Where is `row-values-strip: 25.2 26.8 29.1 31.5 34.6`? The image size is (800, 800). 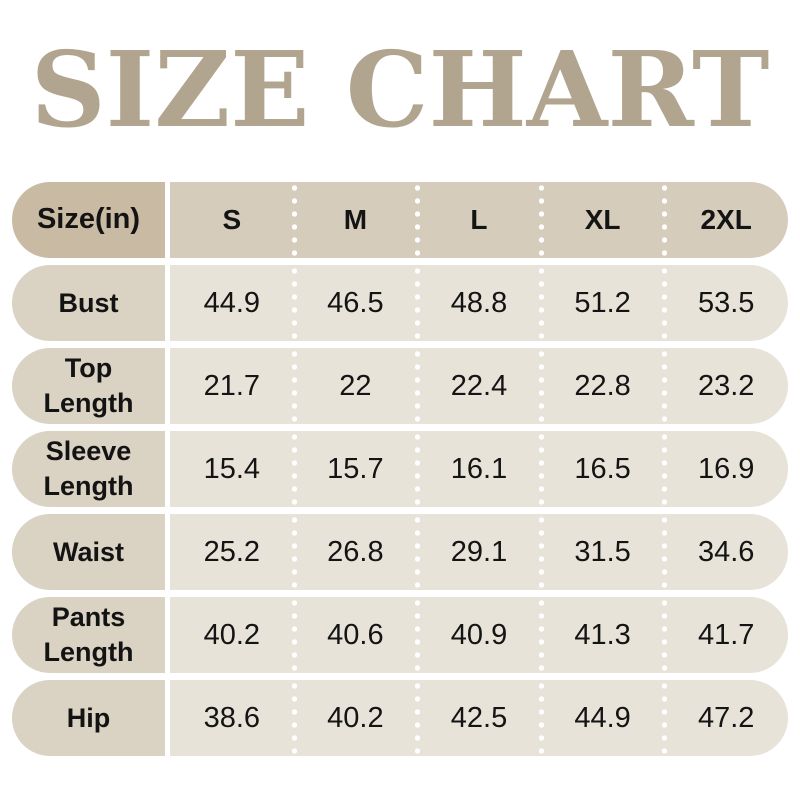
row-values-strip: 25.2 26.8 29.1 31.5 34.6 is located at coordinates (479, 552).